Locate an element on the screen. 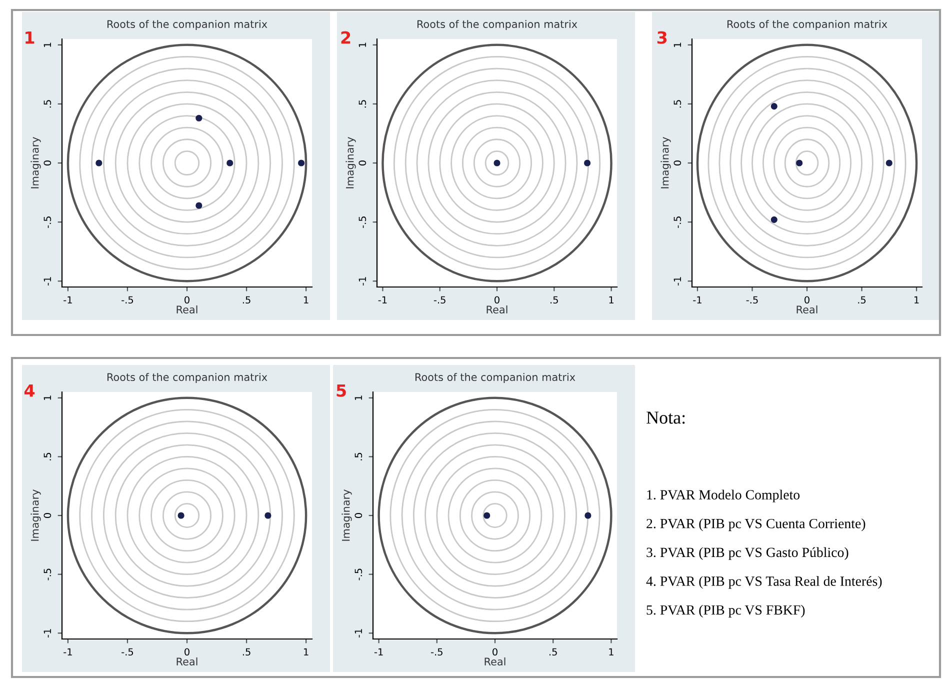  text: 2 is located at coordinates (345, 37).